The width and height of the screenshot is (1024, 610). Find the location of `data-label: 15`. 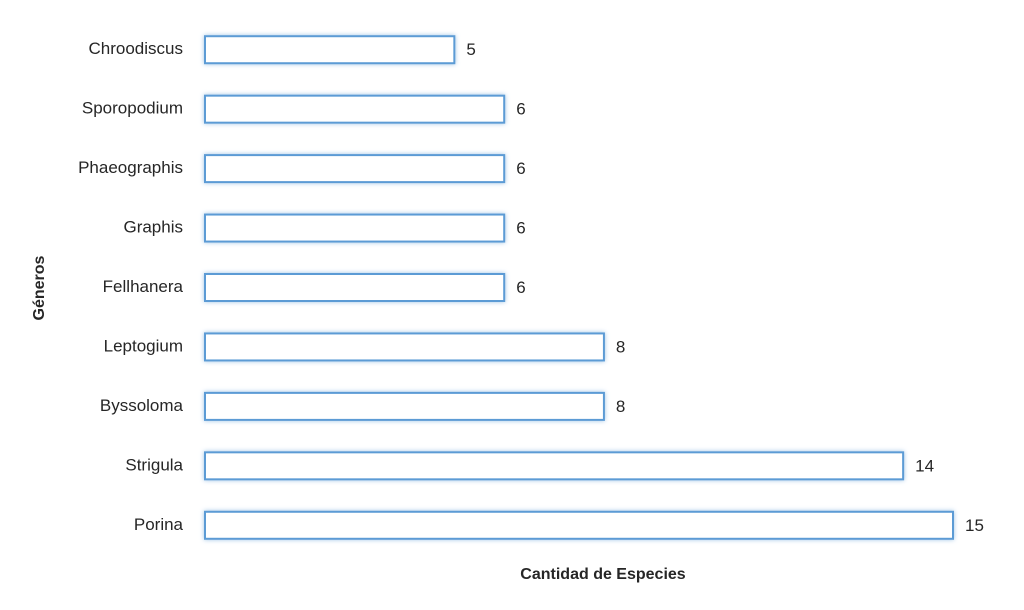

data-label: 15 is located at coordinates (974, 525).